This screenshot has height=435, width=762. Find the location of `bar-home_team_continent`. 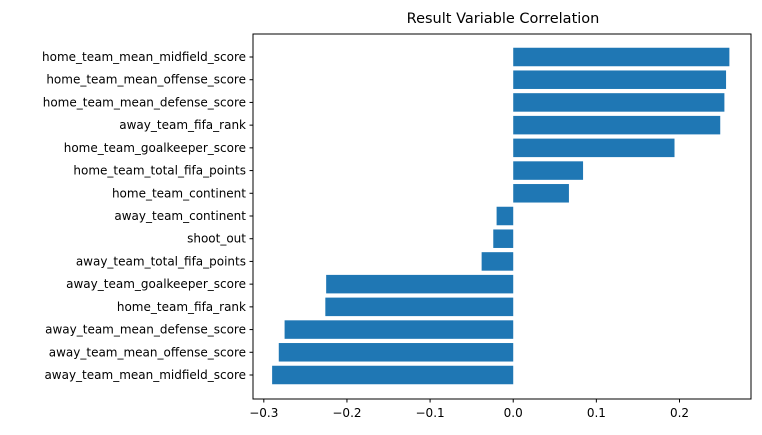

bar-home_team_continent is located at coordinates (541, 193).